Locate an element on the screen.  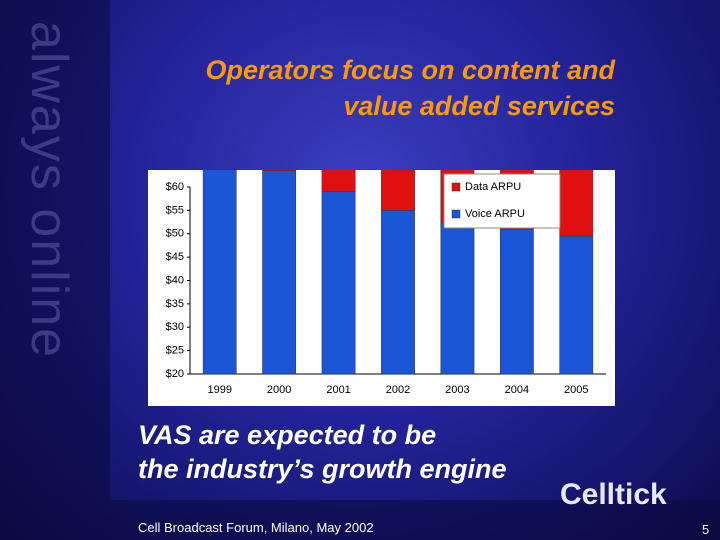
y-tick-label: $30 is located at coordinates (175, 327).